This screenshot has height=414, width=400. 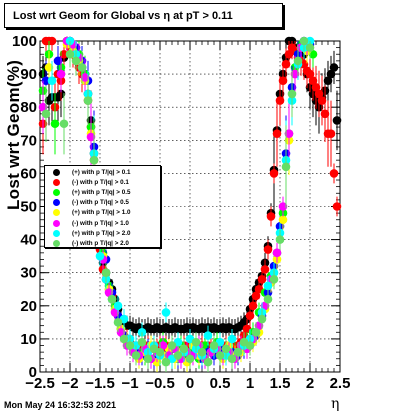 What do you see at coordinates (69, 383) in the screenshot?
I see `x-tick-label: −2` at bounding box center [69, 383].